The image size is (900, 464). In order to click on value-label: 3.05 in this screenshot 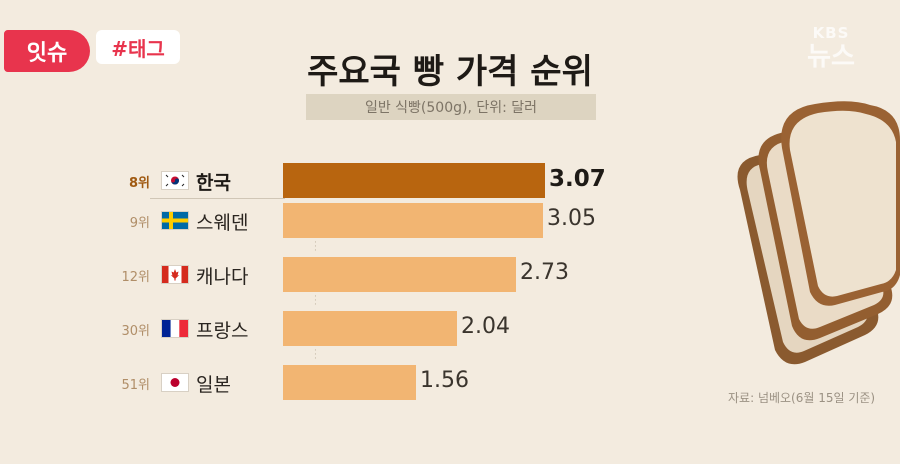, I will do `click(571, 218)`.